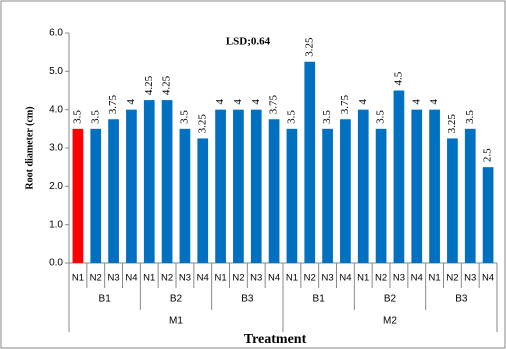 The image size is (506, 349). I want to click on data-label: 2.5, so click(488, 155).